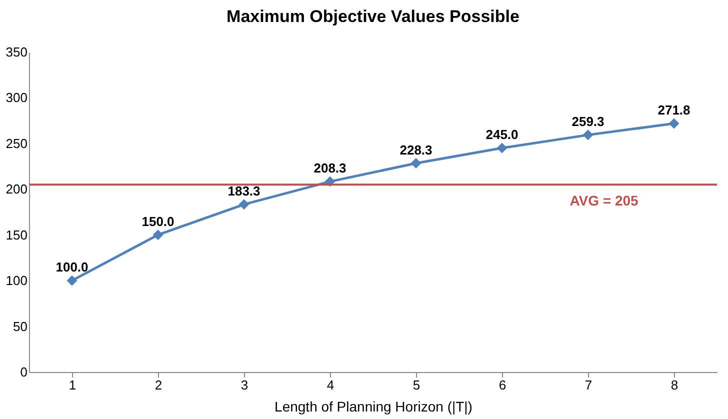  What do you see at coordinates (330, 385) in the screenshot?
I see `x-tick-label: 4` at bounding box center [330, 385].